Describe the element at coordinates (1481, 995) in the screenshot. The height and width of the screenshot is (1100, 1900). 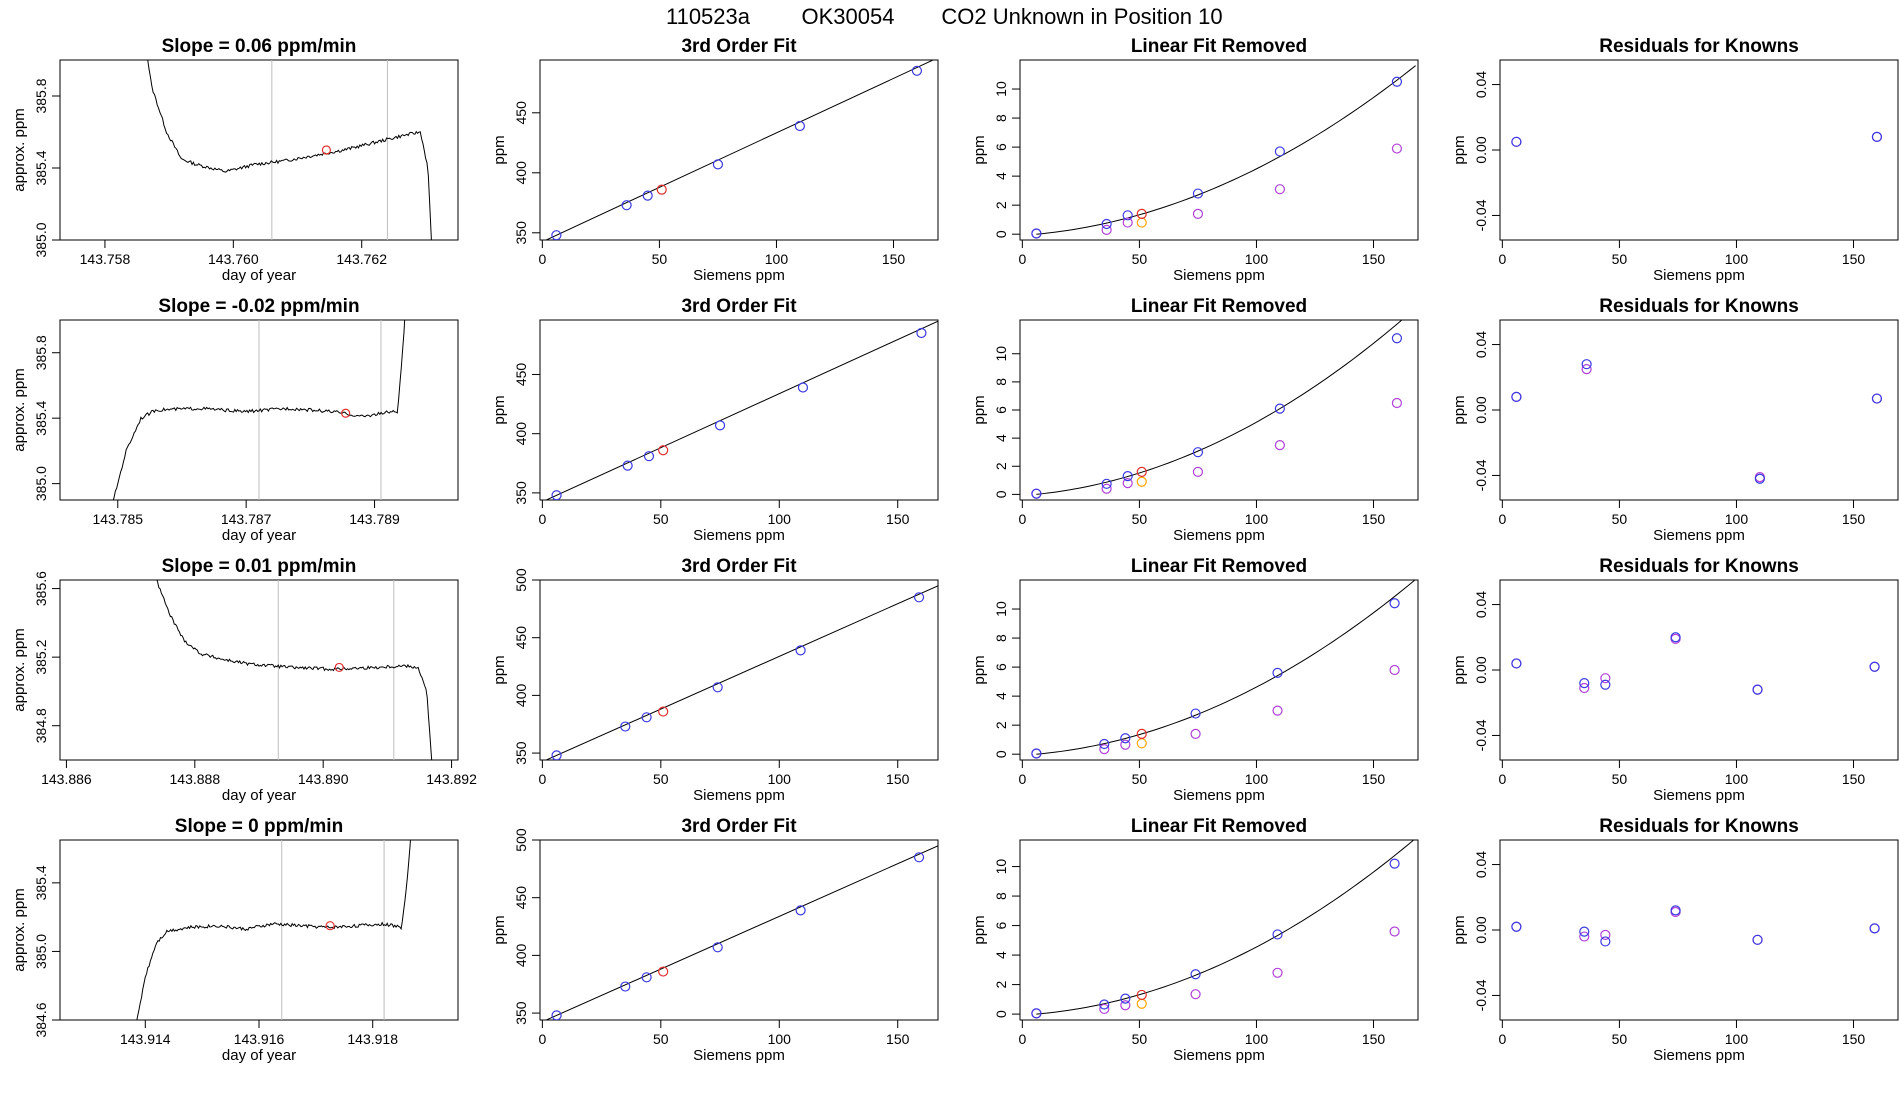
I see `y-tick-label: -0.04` at that location.